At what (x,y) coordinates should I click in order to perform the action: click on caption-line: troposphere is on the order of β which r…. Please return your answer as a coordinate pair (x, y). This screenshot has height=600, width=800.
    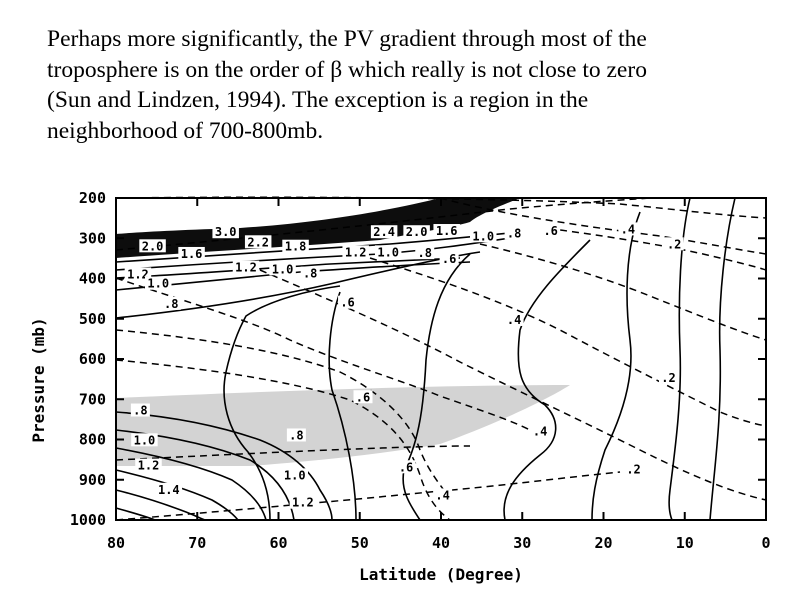
    Looking at the image, I should click on (347, 69).